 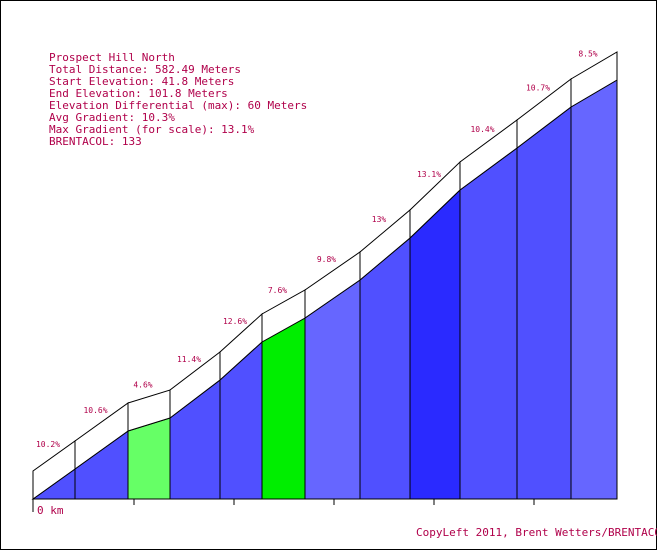 I want to click on gradient-label-7: 9.8%, so click(x=326, y=259).